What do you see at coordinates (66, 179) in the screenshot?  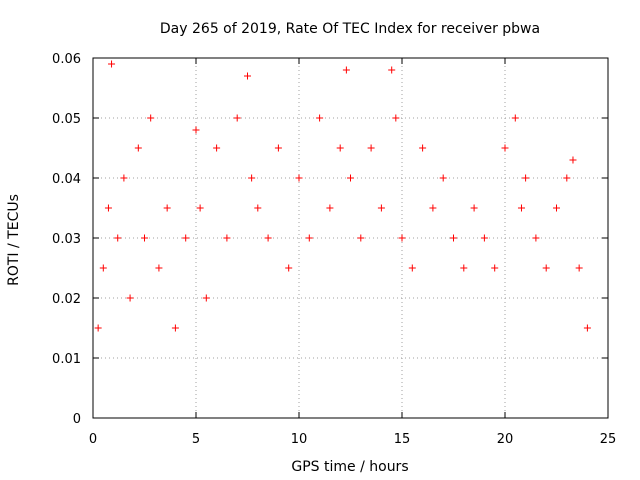 I see `y-tick-label: 0.04` at bounding box center [66, 179].